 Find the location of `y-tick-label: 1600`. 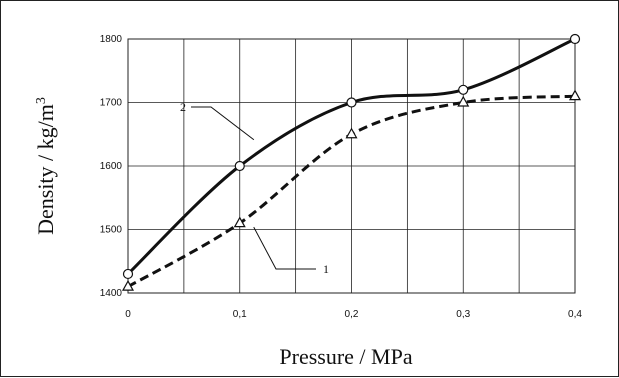

y-tick-label: 1600 is located at coordinates (111, 166).